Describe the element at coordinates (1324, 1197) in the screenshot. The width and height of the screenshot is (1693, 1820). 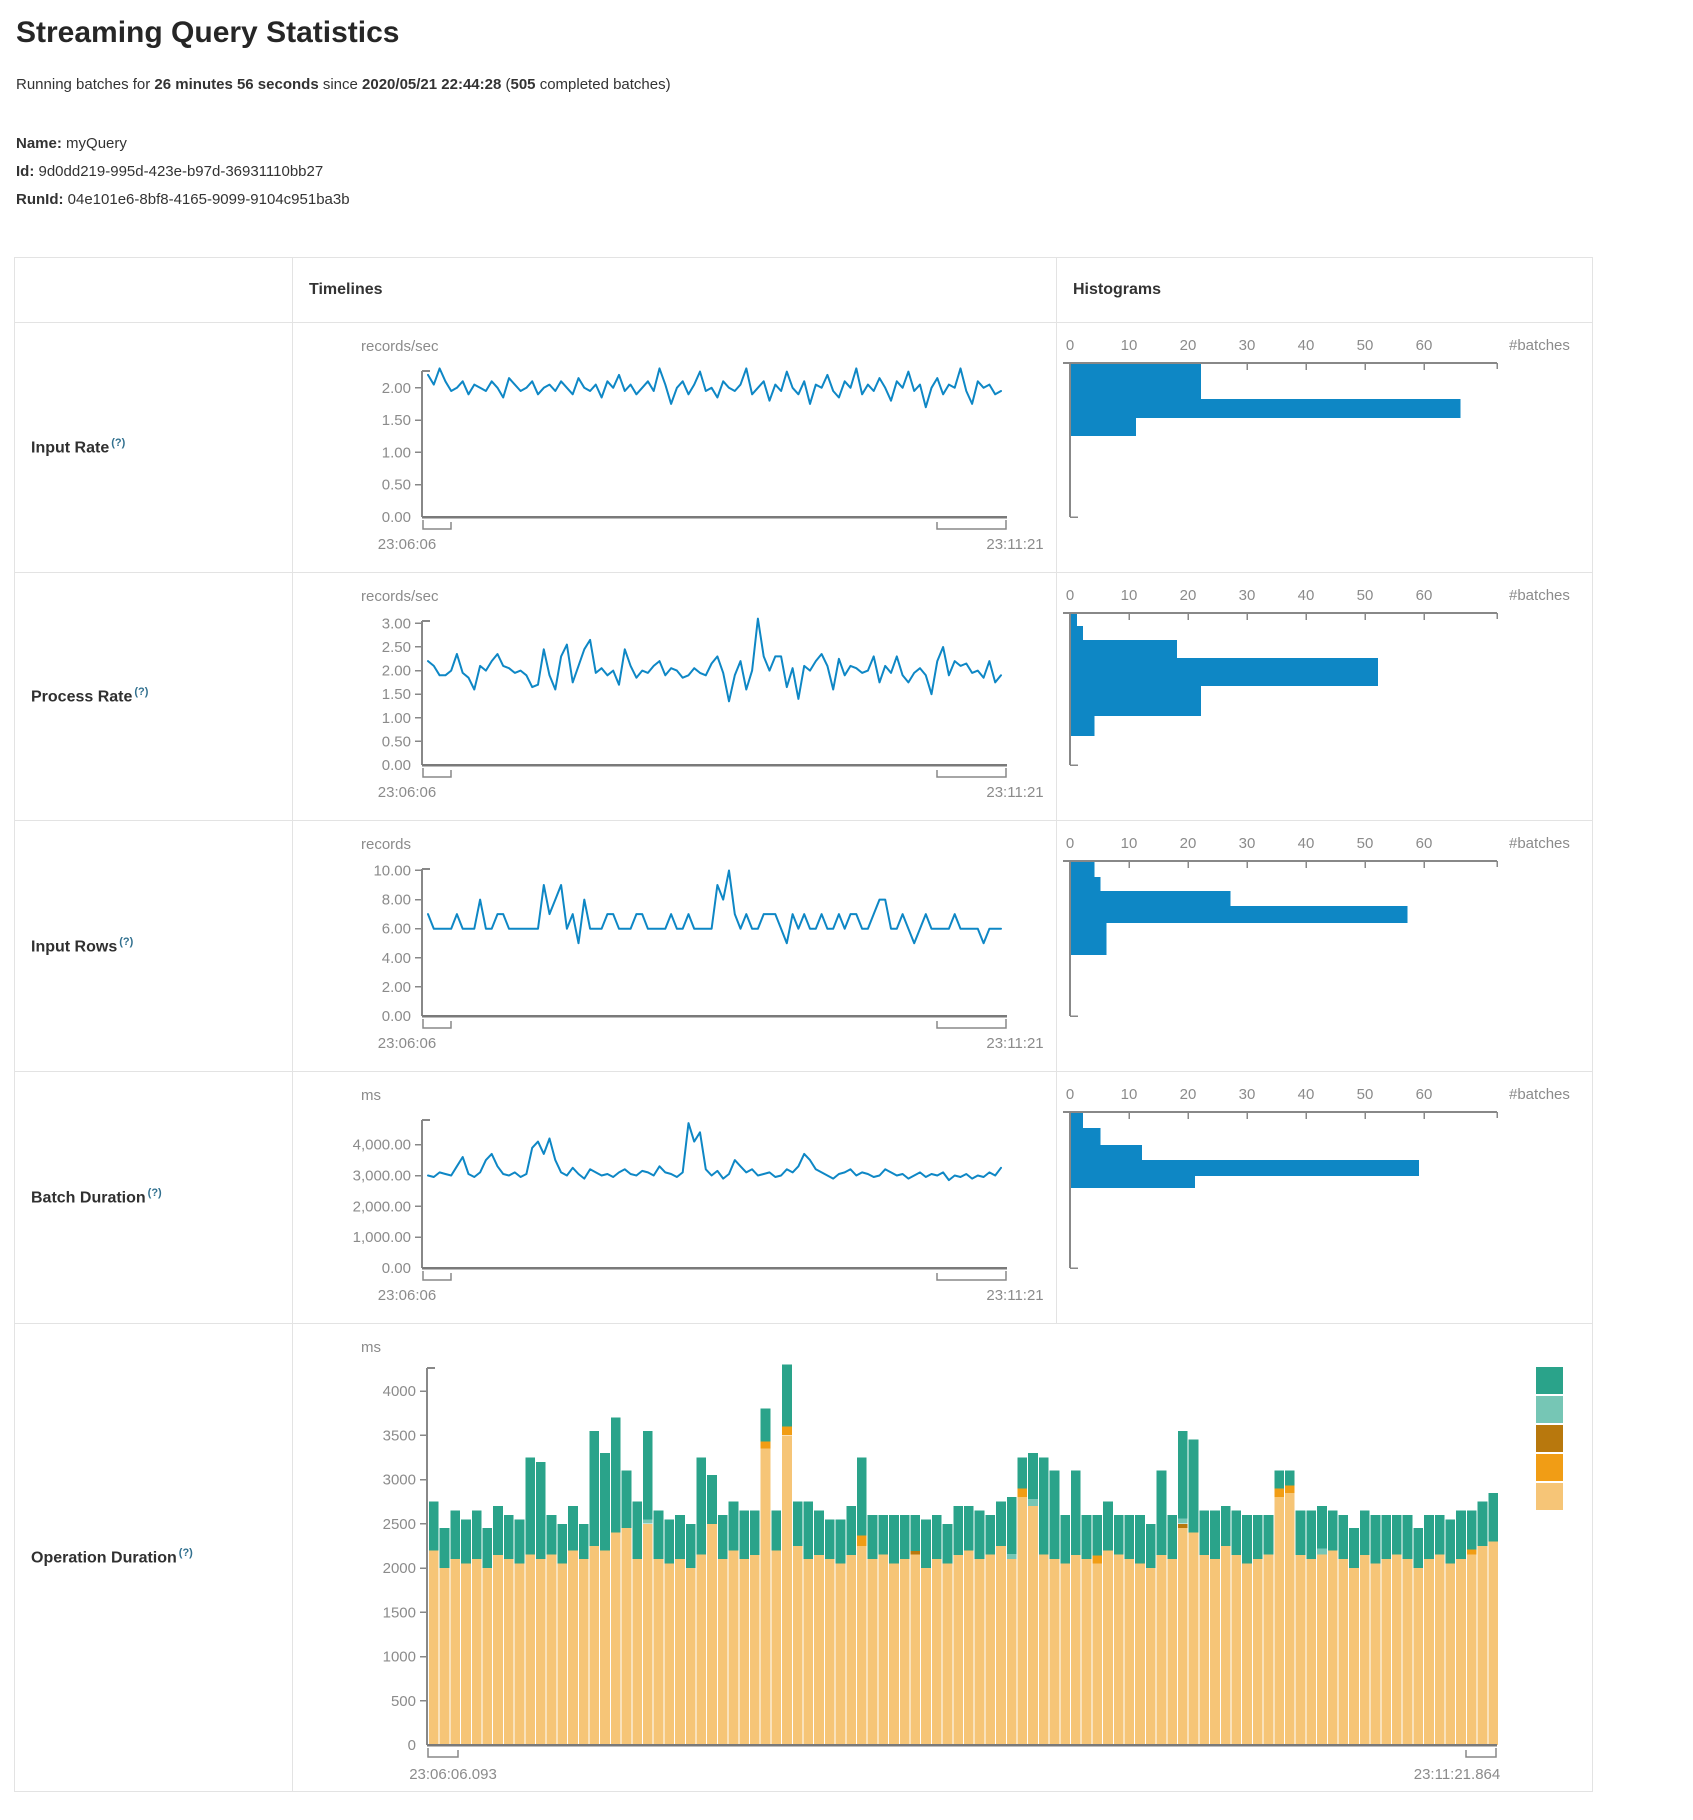
I see `batch-duration-histogram-chart: 0 10 20 30 40 50 60 #batches` at that location.